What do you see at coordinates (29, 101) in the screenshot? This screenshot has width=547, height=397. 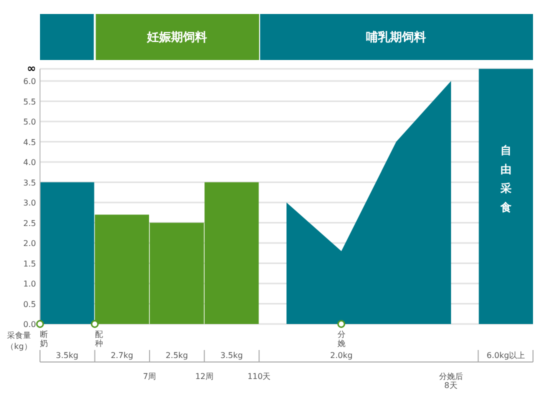 I see `y-tick-label: 5.5` at bounding box center [29, 101].